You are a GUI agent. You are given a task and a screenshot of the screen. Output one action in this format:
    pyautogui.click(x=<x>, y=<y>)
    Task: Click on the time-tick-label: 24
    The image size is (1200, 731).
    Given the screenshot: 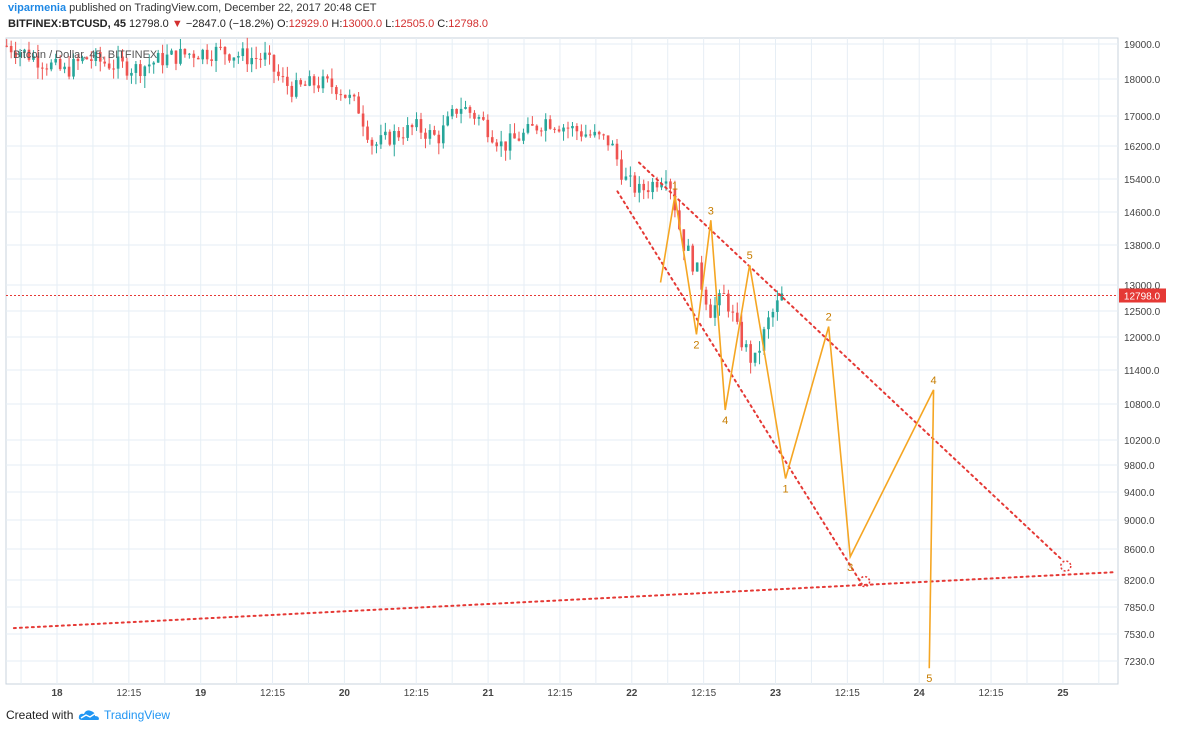 What is the action you would take?
    pyautogui.click(x=920, y=693)
    